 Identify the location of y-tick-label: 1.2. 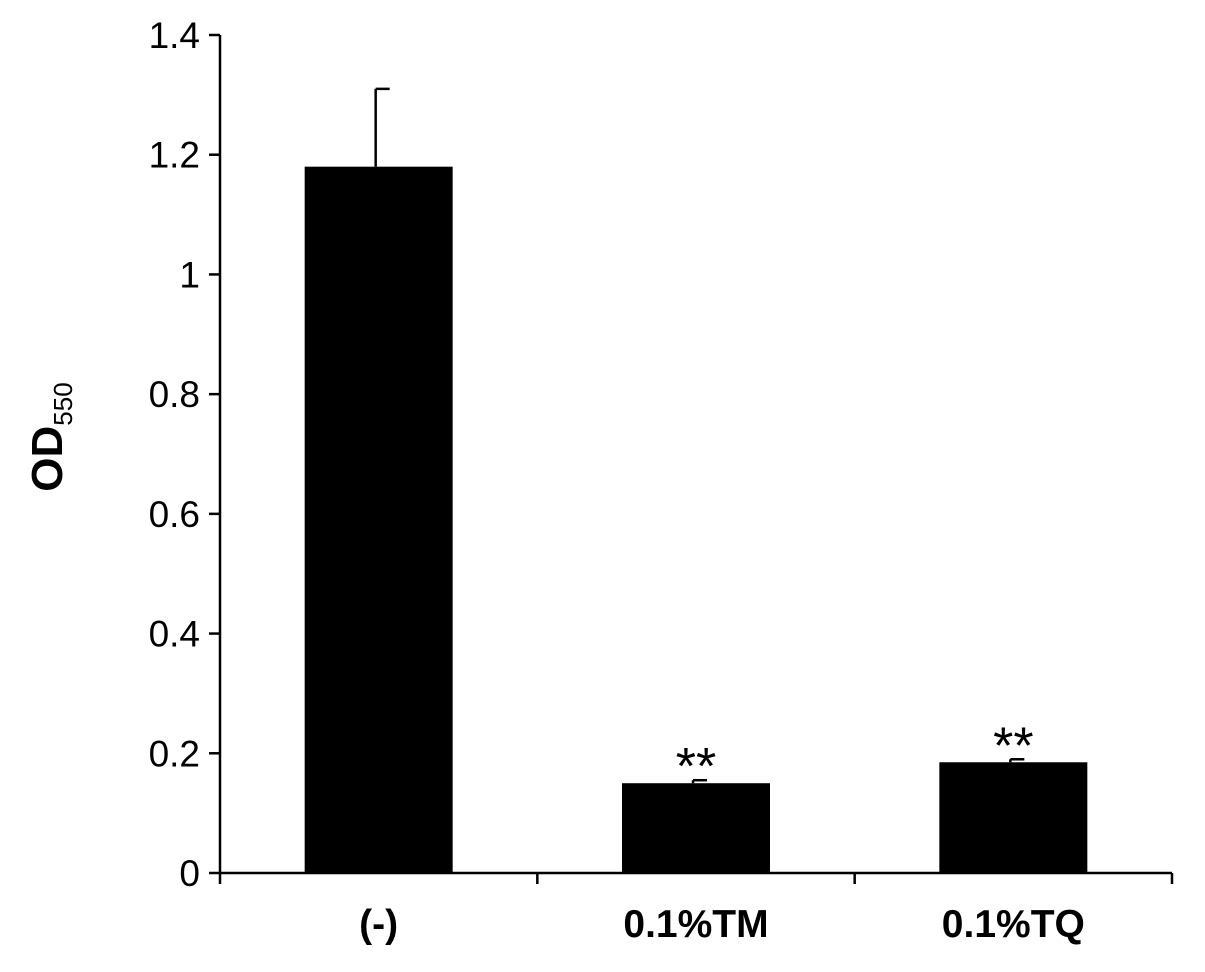
(174, 155).